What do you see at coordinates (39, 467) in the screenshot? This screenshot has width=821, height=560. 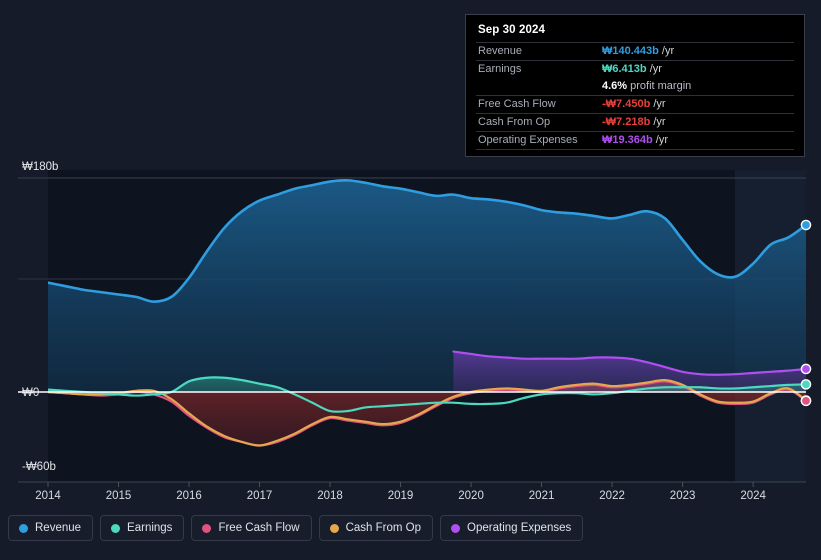 I see `y-label-bottom: -₩60b` at bounding box center [39, 467].